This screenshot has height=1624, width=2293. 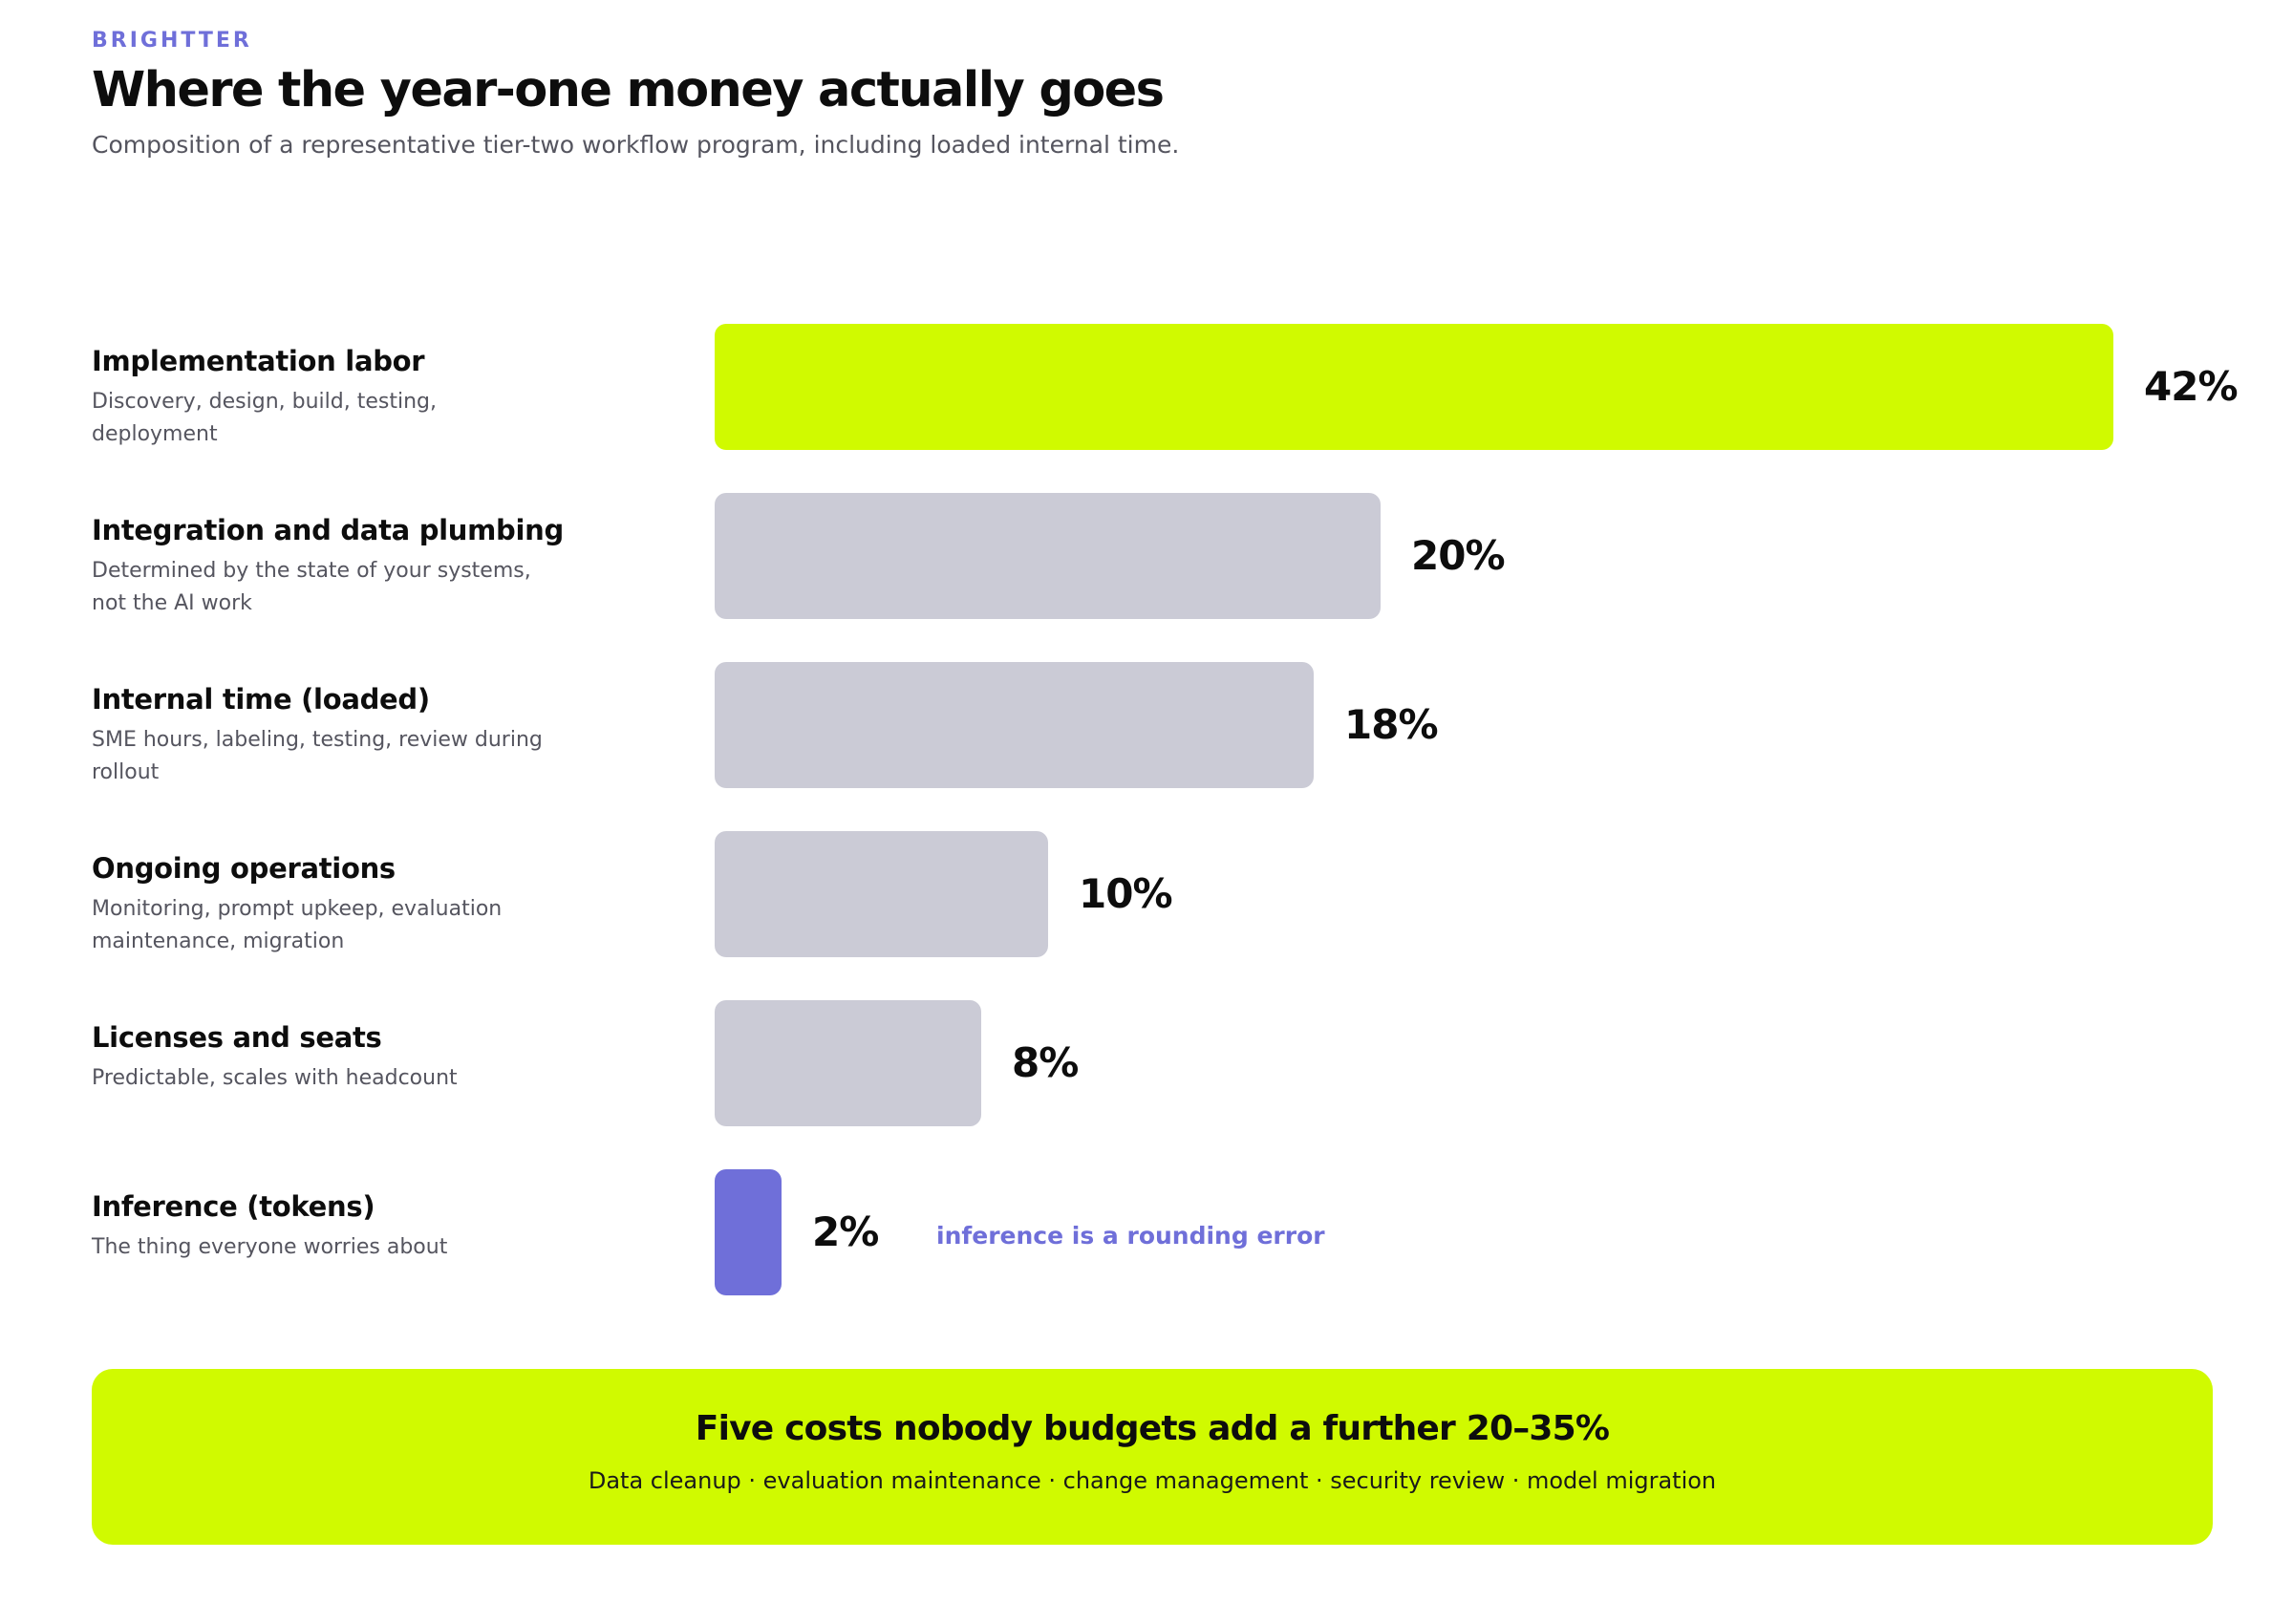 What do you see at coordinates (275, 1078) in the screenshot?
I see `category-description: Predictable, scales with headcount` at bounding box center [275, 1078].